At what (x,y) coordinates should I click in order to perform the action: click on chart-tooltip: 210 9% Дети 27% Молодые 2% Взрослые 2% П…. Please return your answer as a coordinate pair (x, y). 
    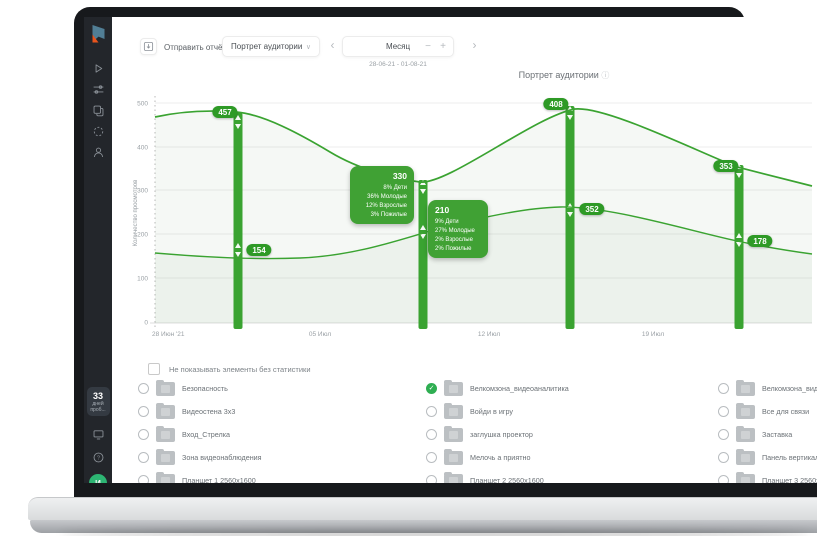
    Looking at the image, I should click on (458, 229).